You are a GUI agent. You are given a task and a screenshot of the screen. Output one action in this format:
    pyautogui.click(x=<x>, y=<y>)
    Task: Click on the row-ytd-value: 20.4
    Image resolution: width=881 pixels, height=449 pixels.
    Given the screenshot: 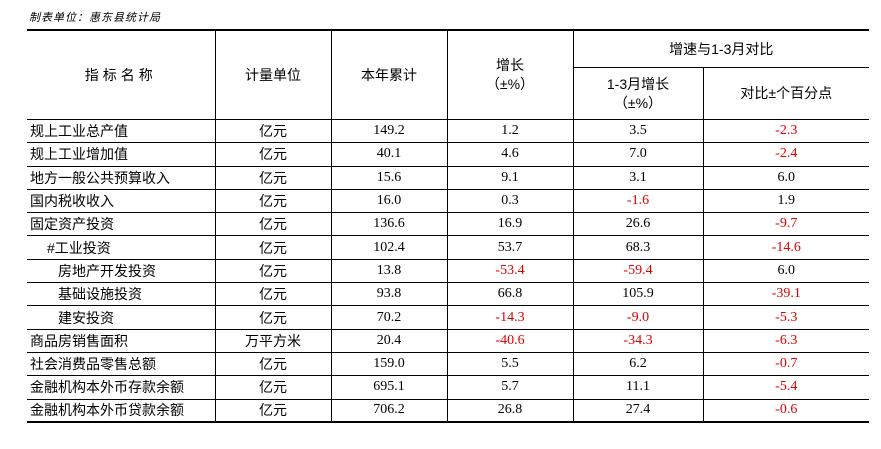 What is the action you would take?
    pyautogui.click(x=389, y=341)
    